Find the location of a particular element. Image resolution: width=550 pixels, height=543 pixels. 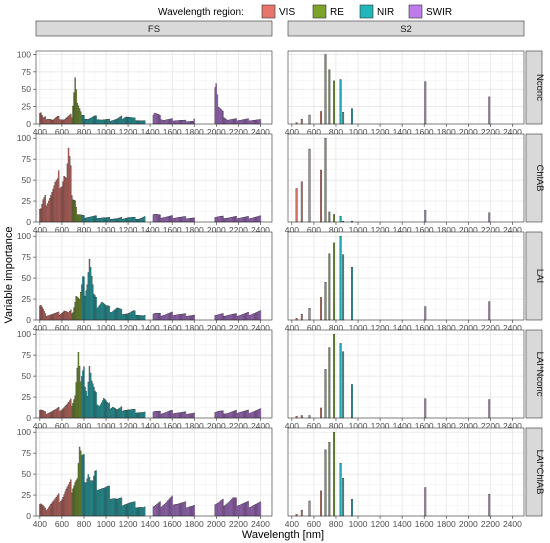

y-tick-label: 0 is located at coordinates (28, 320).